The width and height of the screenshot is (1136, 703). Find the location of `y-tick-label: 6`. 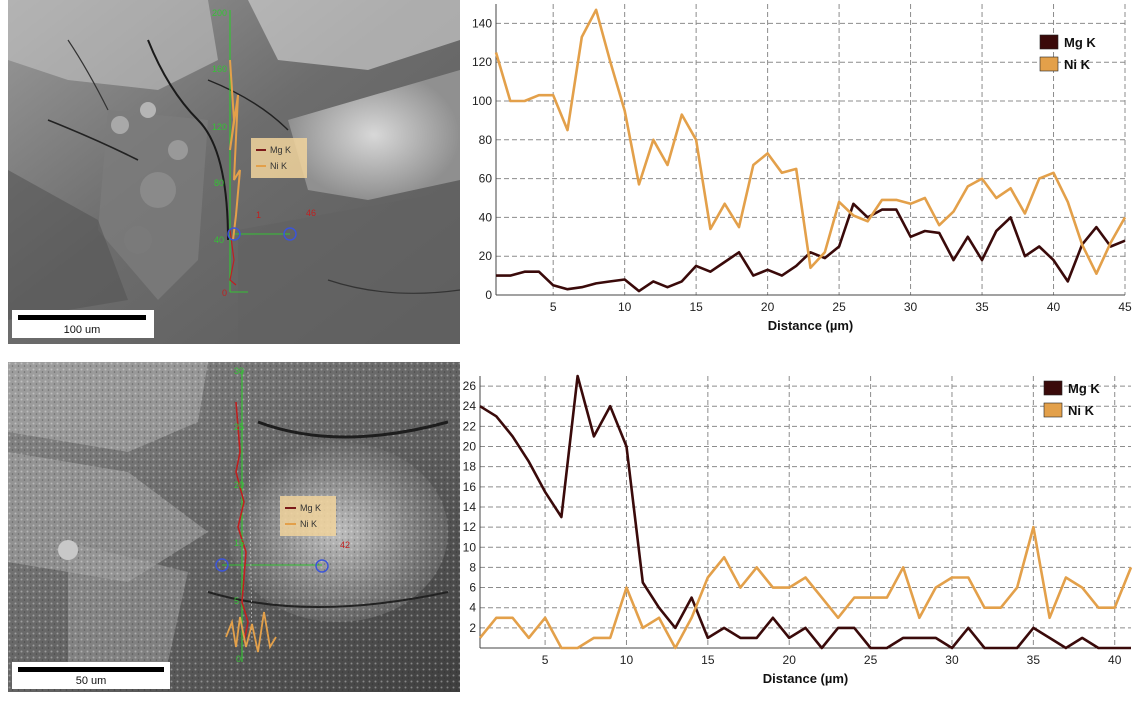

y-tick-label: 6 is located at coordinates (472, 588).